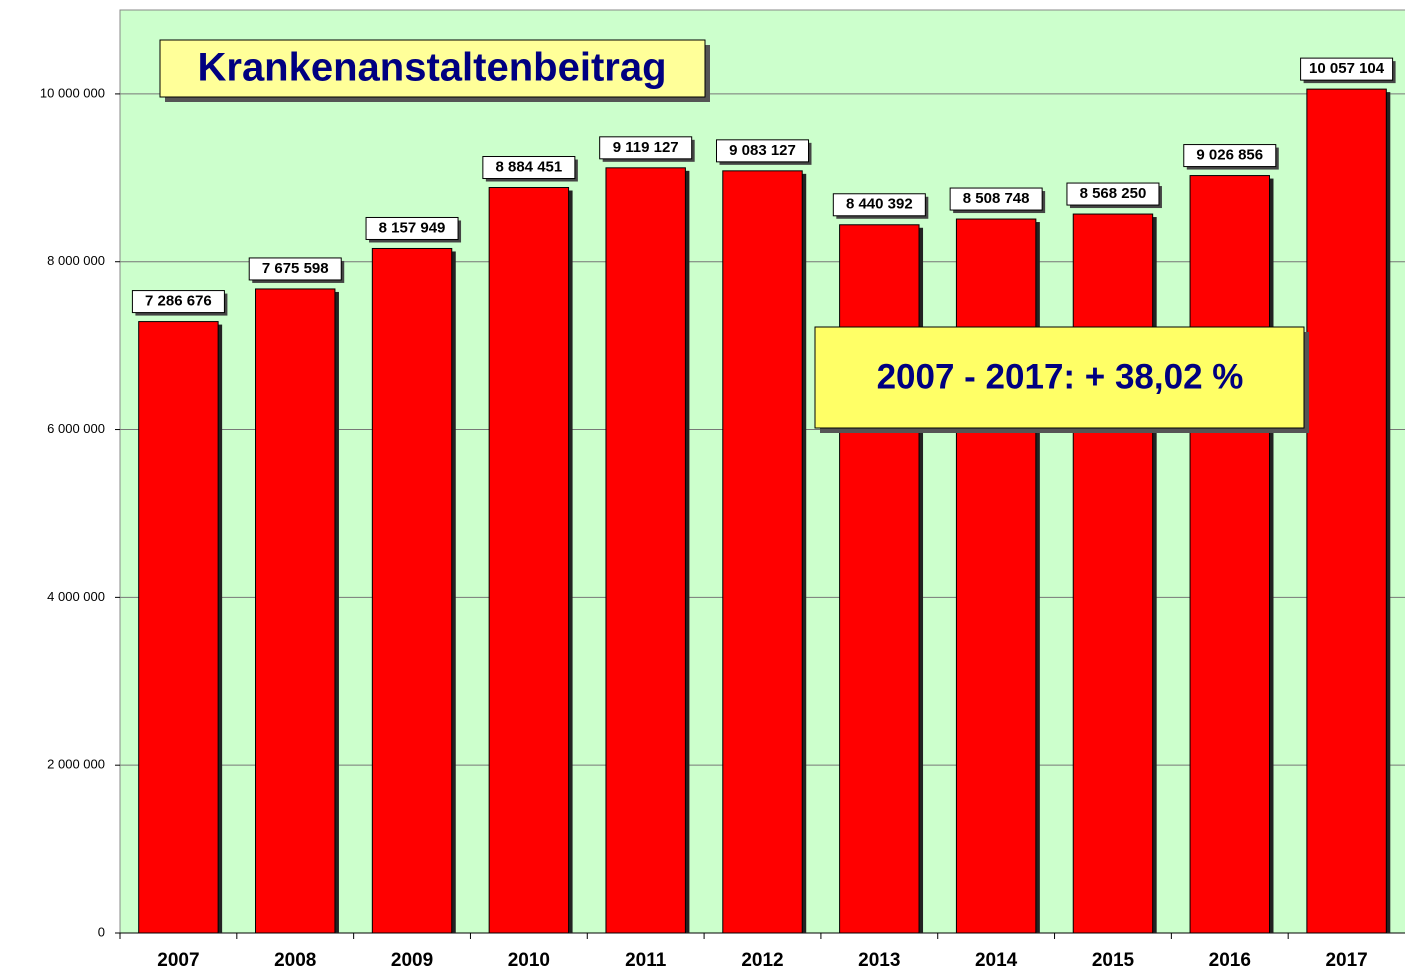  What do you see at coordinates (72, 92) in the screenshot?
I see `y-tick-label: 10 000 000` at bounding box center [72, 92].